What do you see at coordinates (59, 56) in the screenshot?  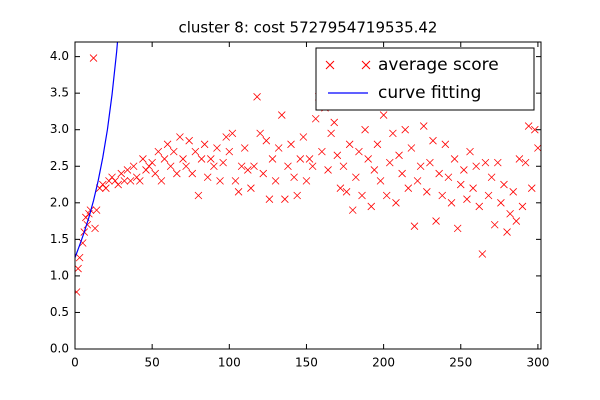 I see `y-tick-label: 4.0` at bounding box center [59, 56].